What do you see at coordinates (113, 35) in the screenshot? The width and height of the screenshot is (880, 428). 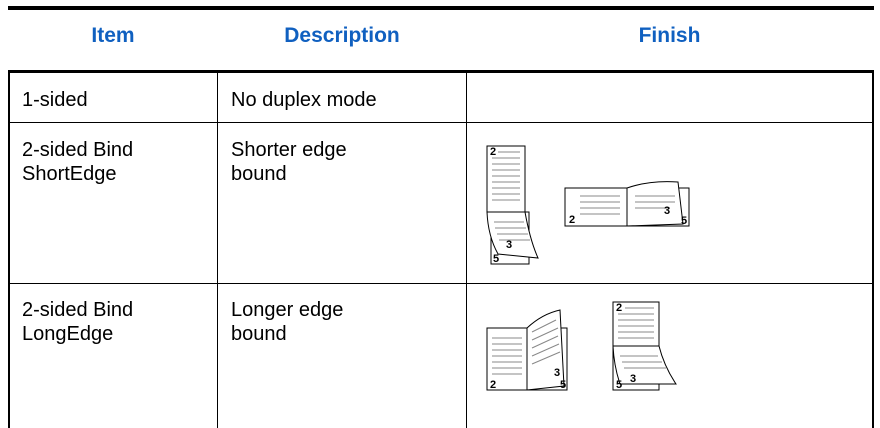 I see `header-cell: Item` at bounding box center [113, 35].